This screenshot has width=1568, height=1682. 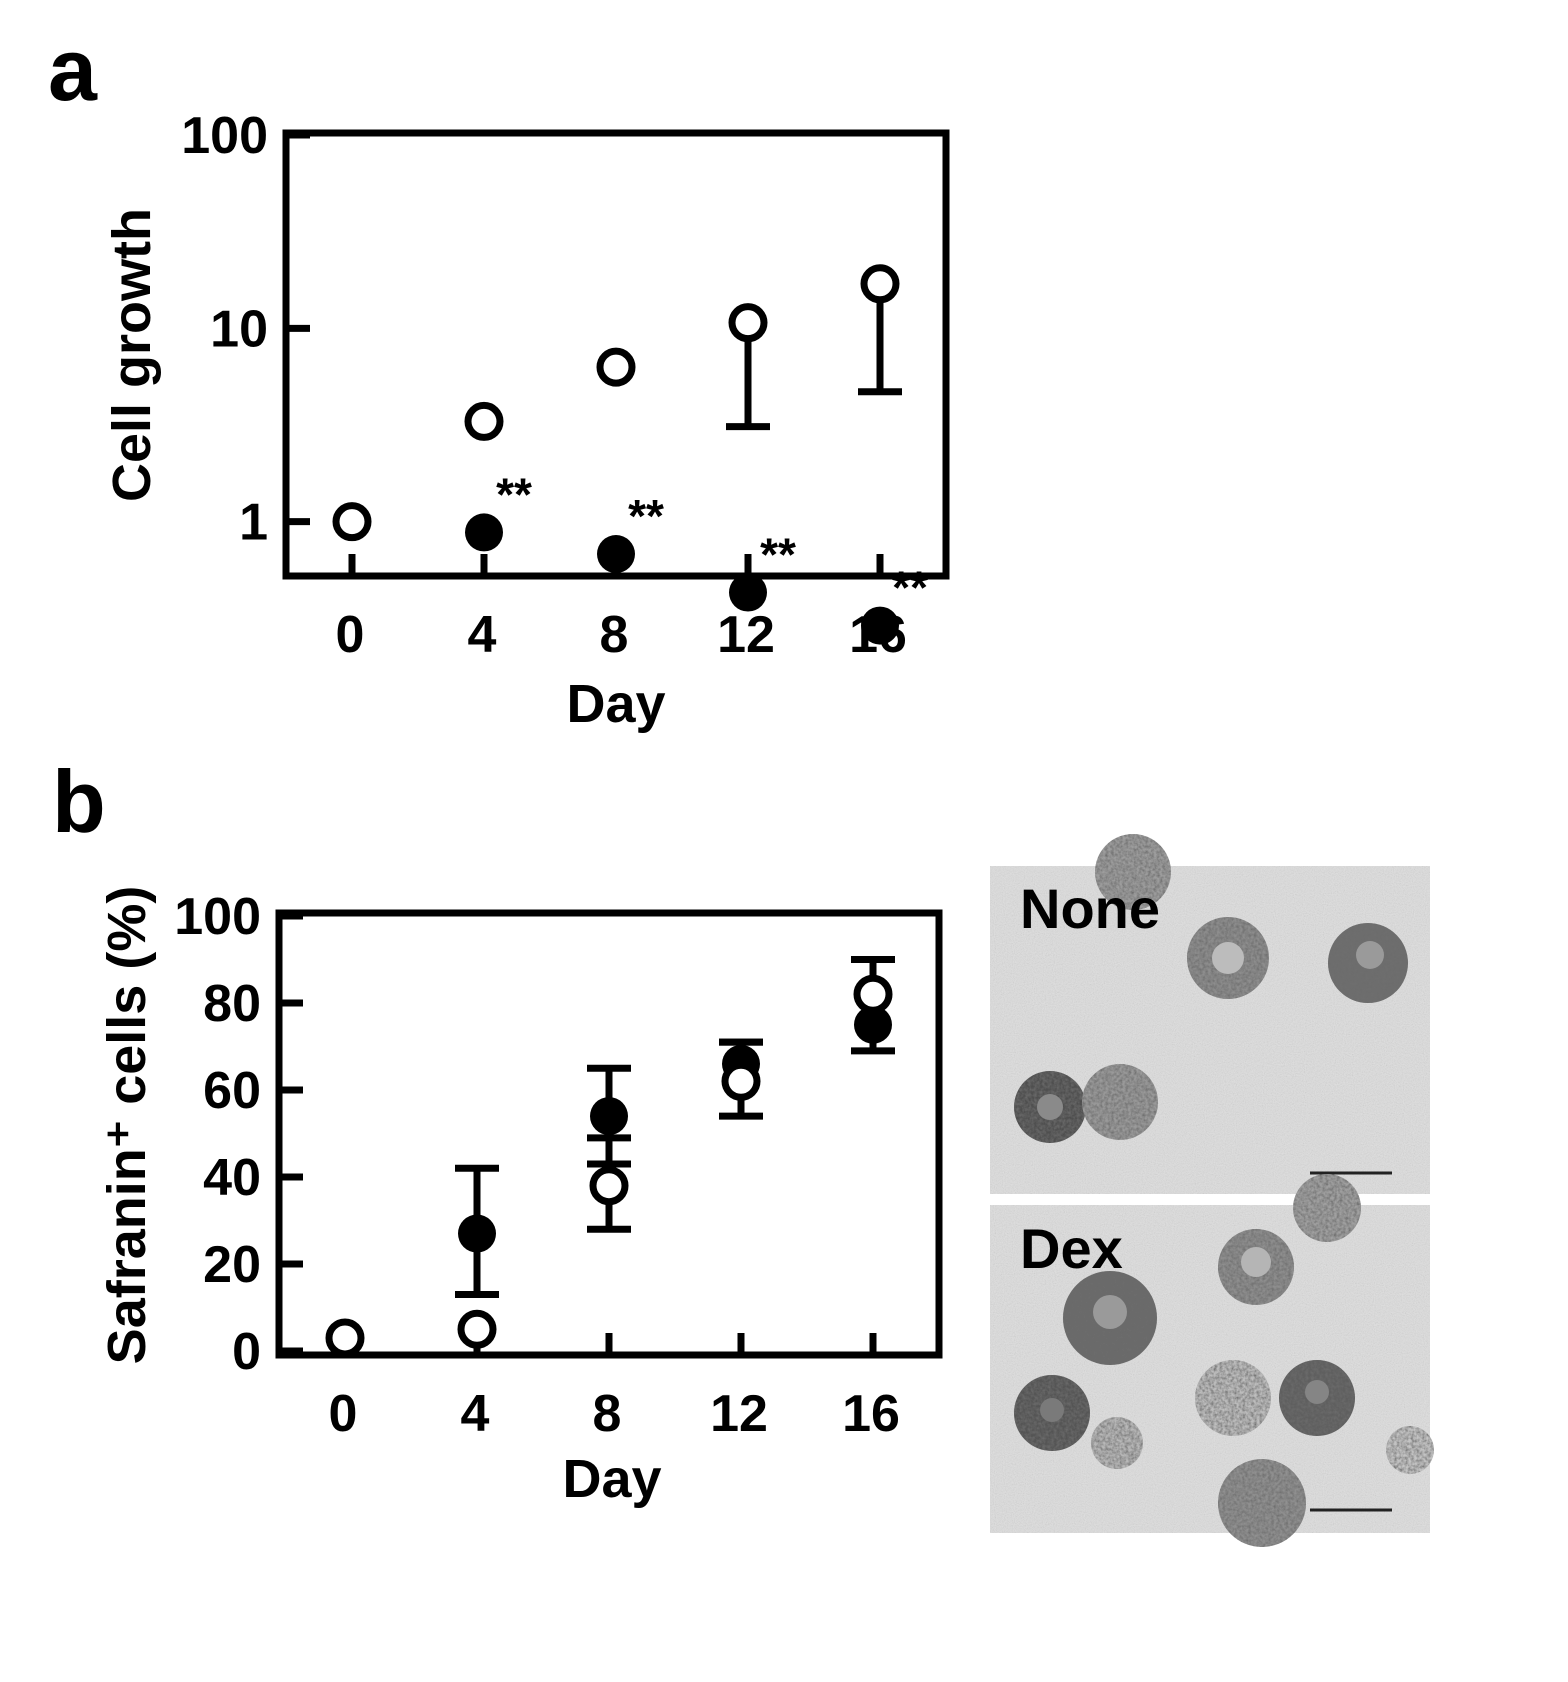 I want to click on chart-a-y-axis-title: Cell growth, so click(x=132, y=355).